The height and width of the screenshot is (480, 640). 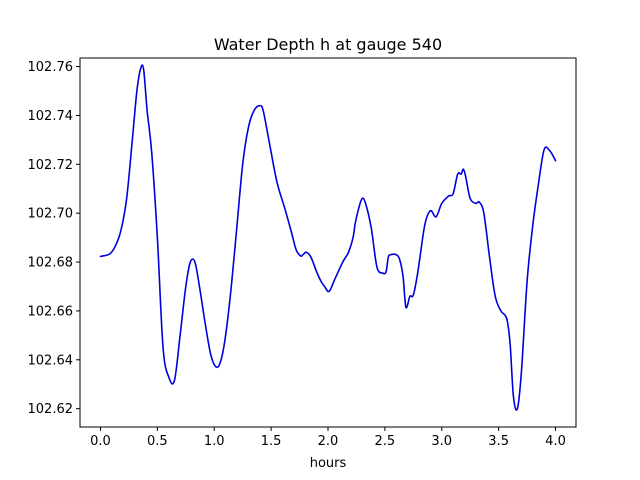 What do you see at coordinates (328, 463) in the screenshot?
I see `x-axis-label: hours` at bounding box center [328, 463].